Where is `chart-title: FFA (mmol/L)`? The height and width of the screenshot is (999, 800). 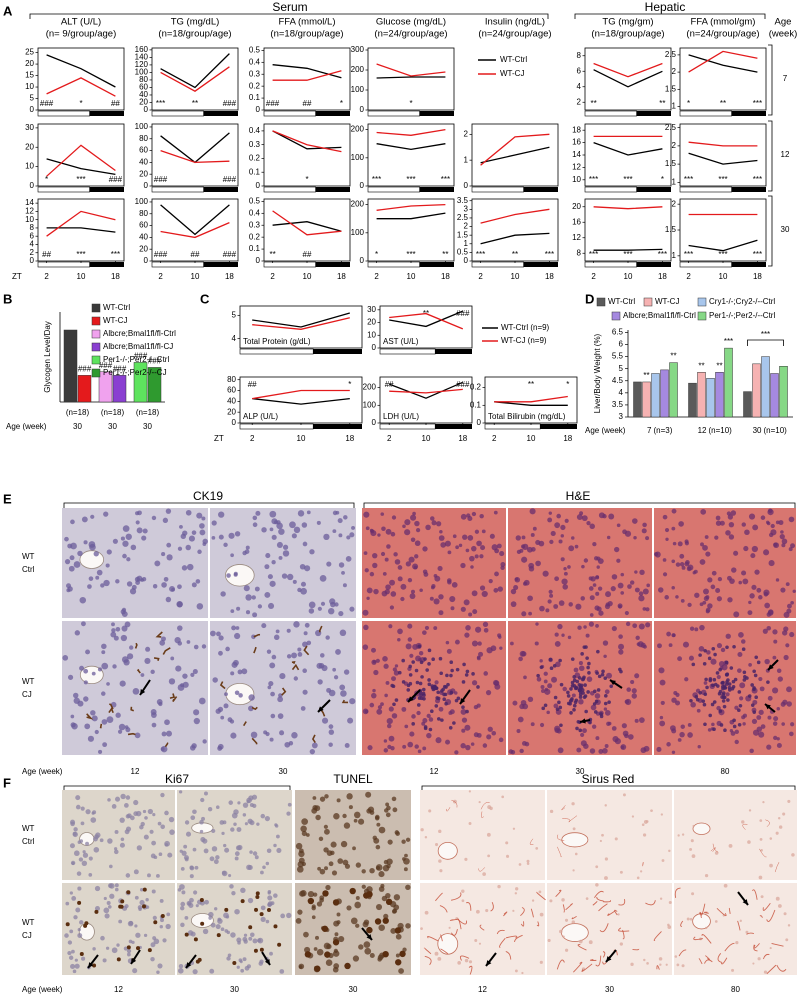 chart-title: FFA (mmol/L) is located at coordinates (306, 22).